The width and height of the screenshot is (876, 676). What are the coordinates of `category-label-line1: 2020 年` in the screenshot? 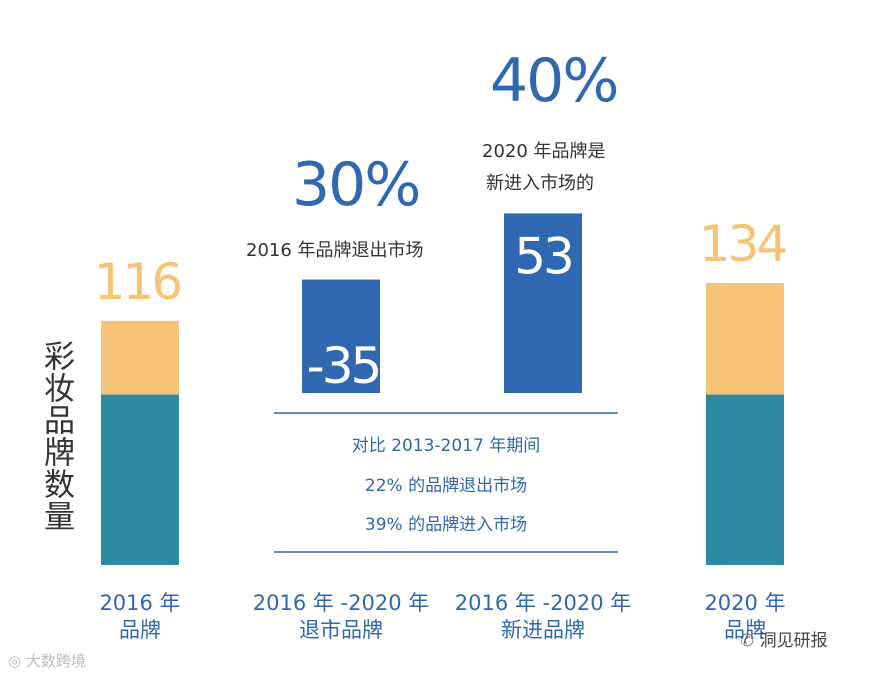 It's located at (745, 603).